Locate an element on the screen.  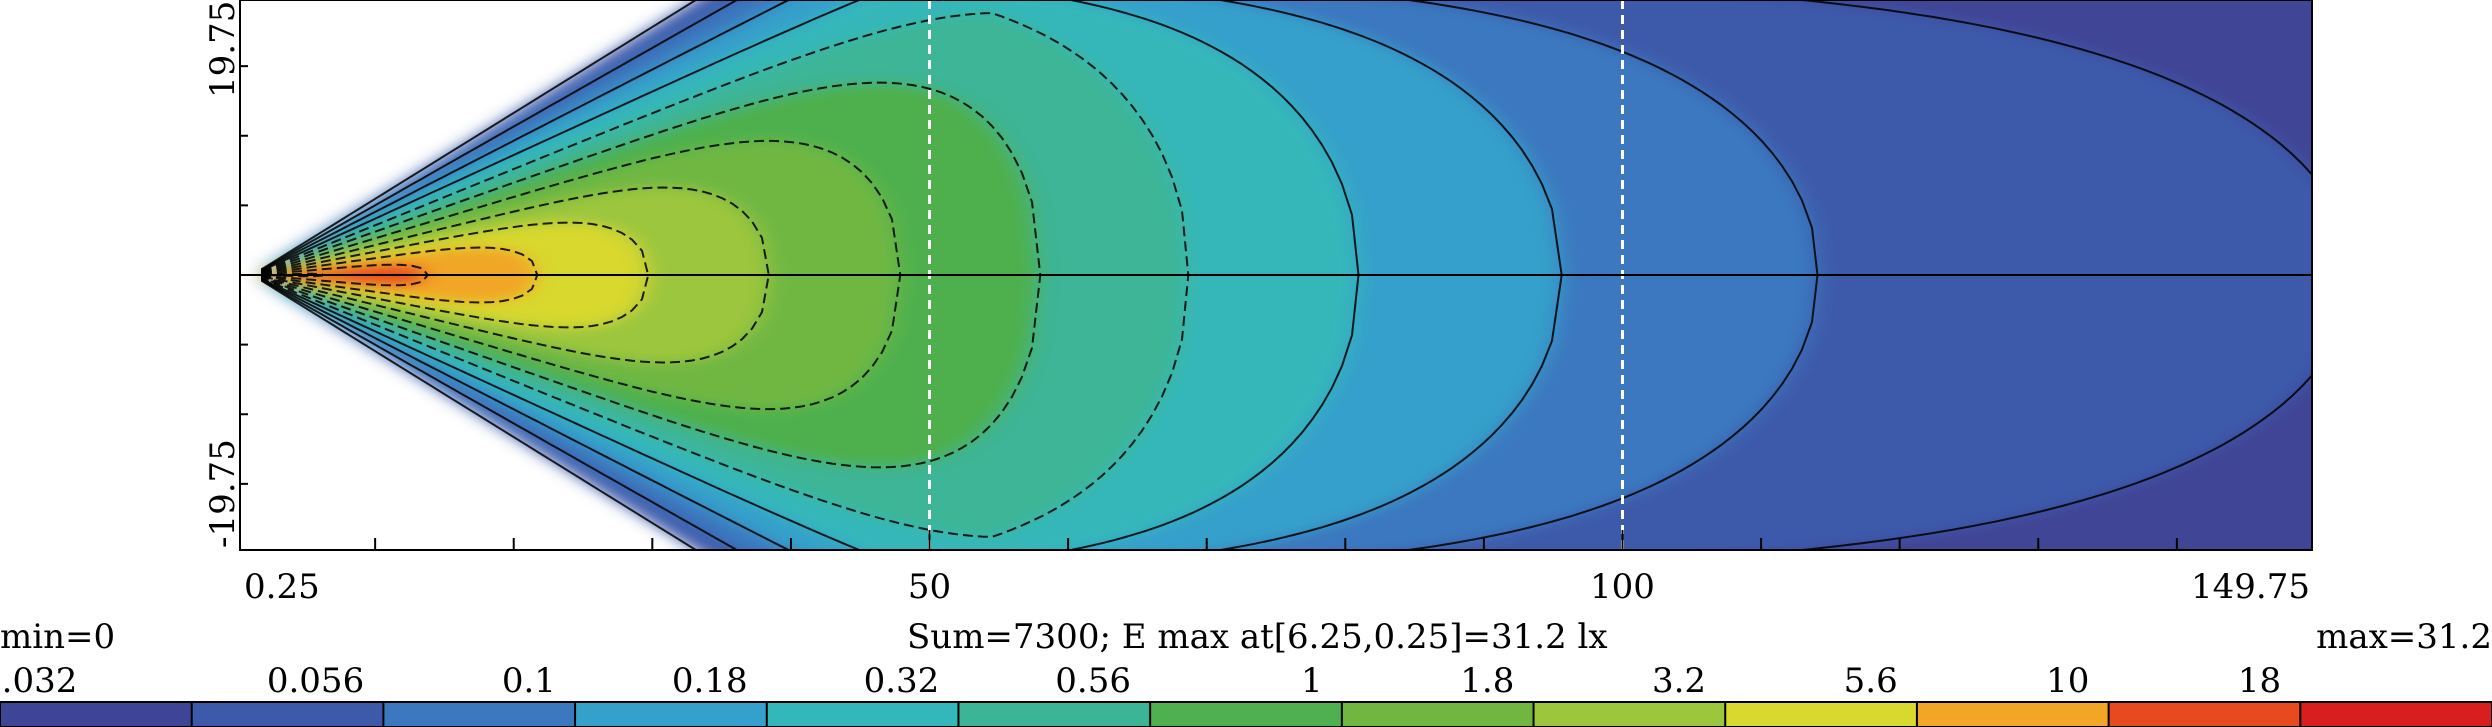
x-tick-label: 50 is located at coordinates (929, 587).